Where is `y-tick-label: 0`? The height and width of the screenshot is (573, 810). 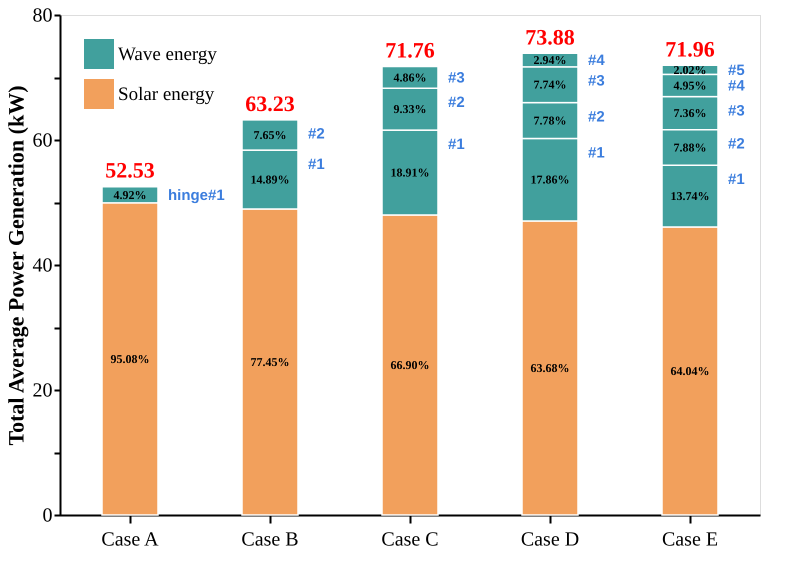
y-tick-label: 0 is located at coordinates (47, 515).